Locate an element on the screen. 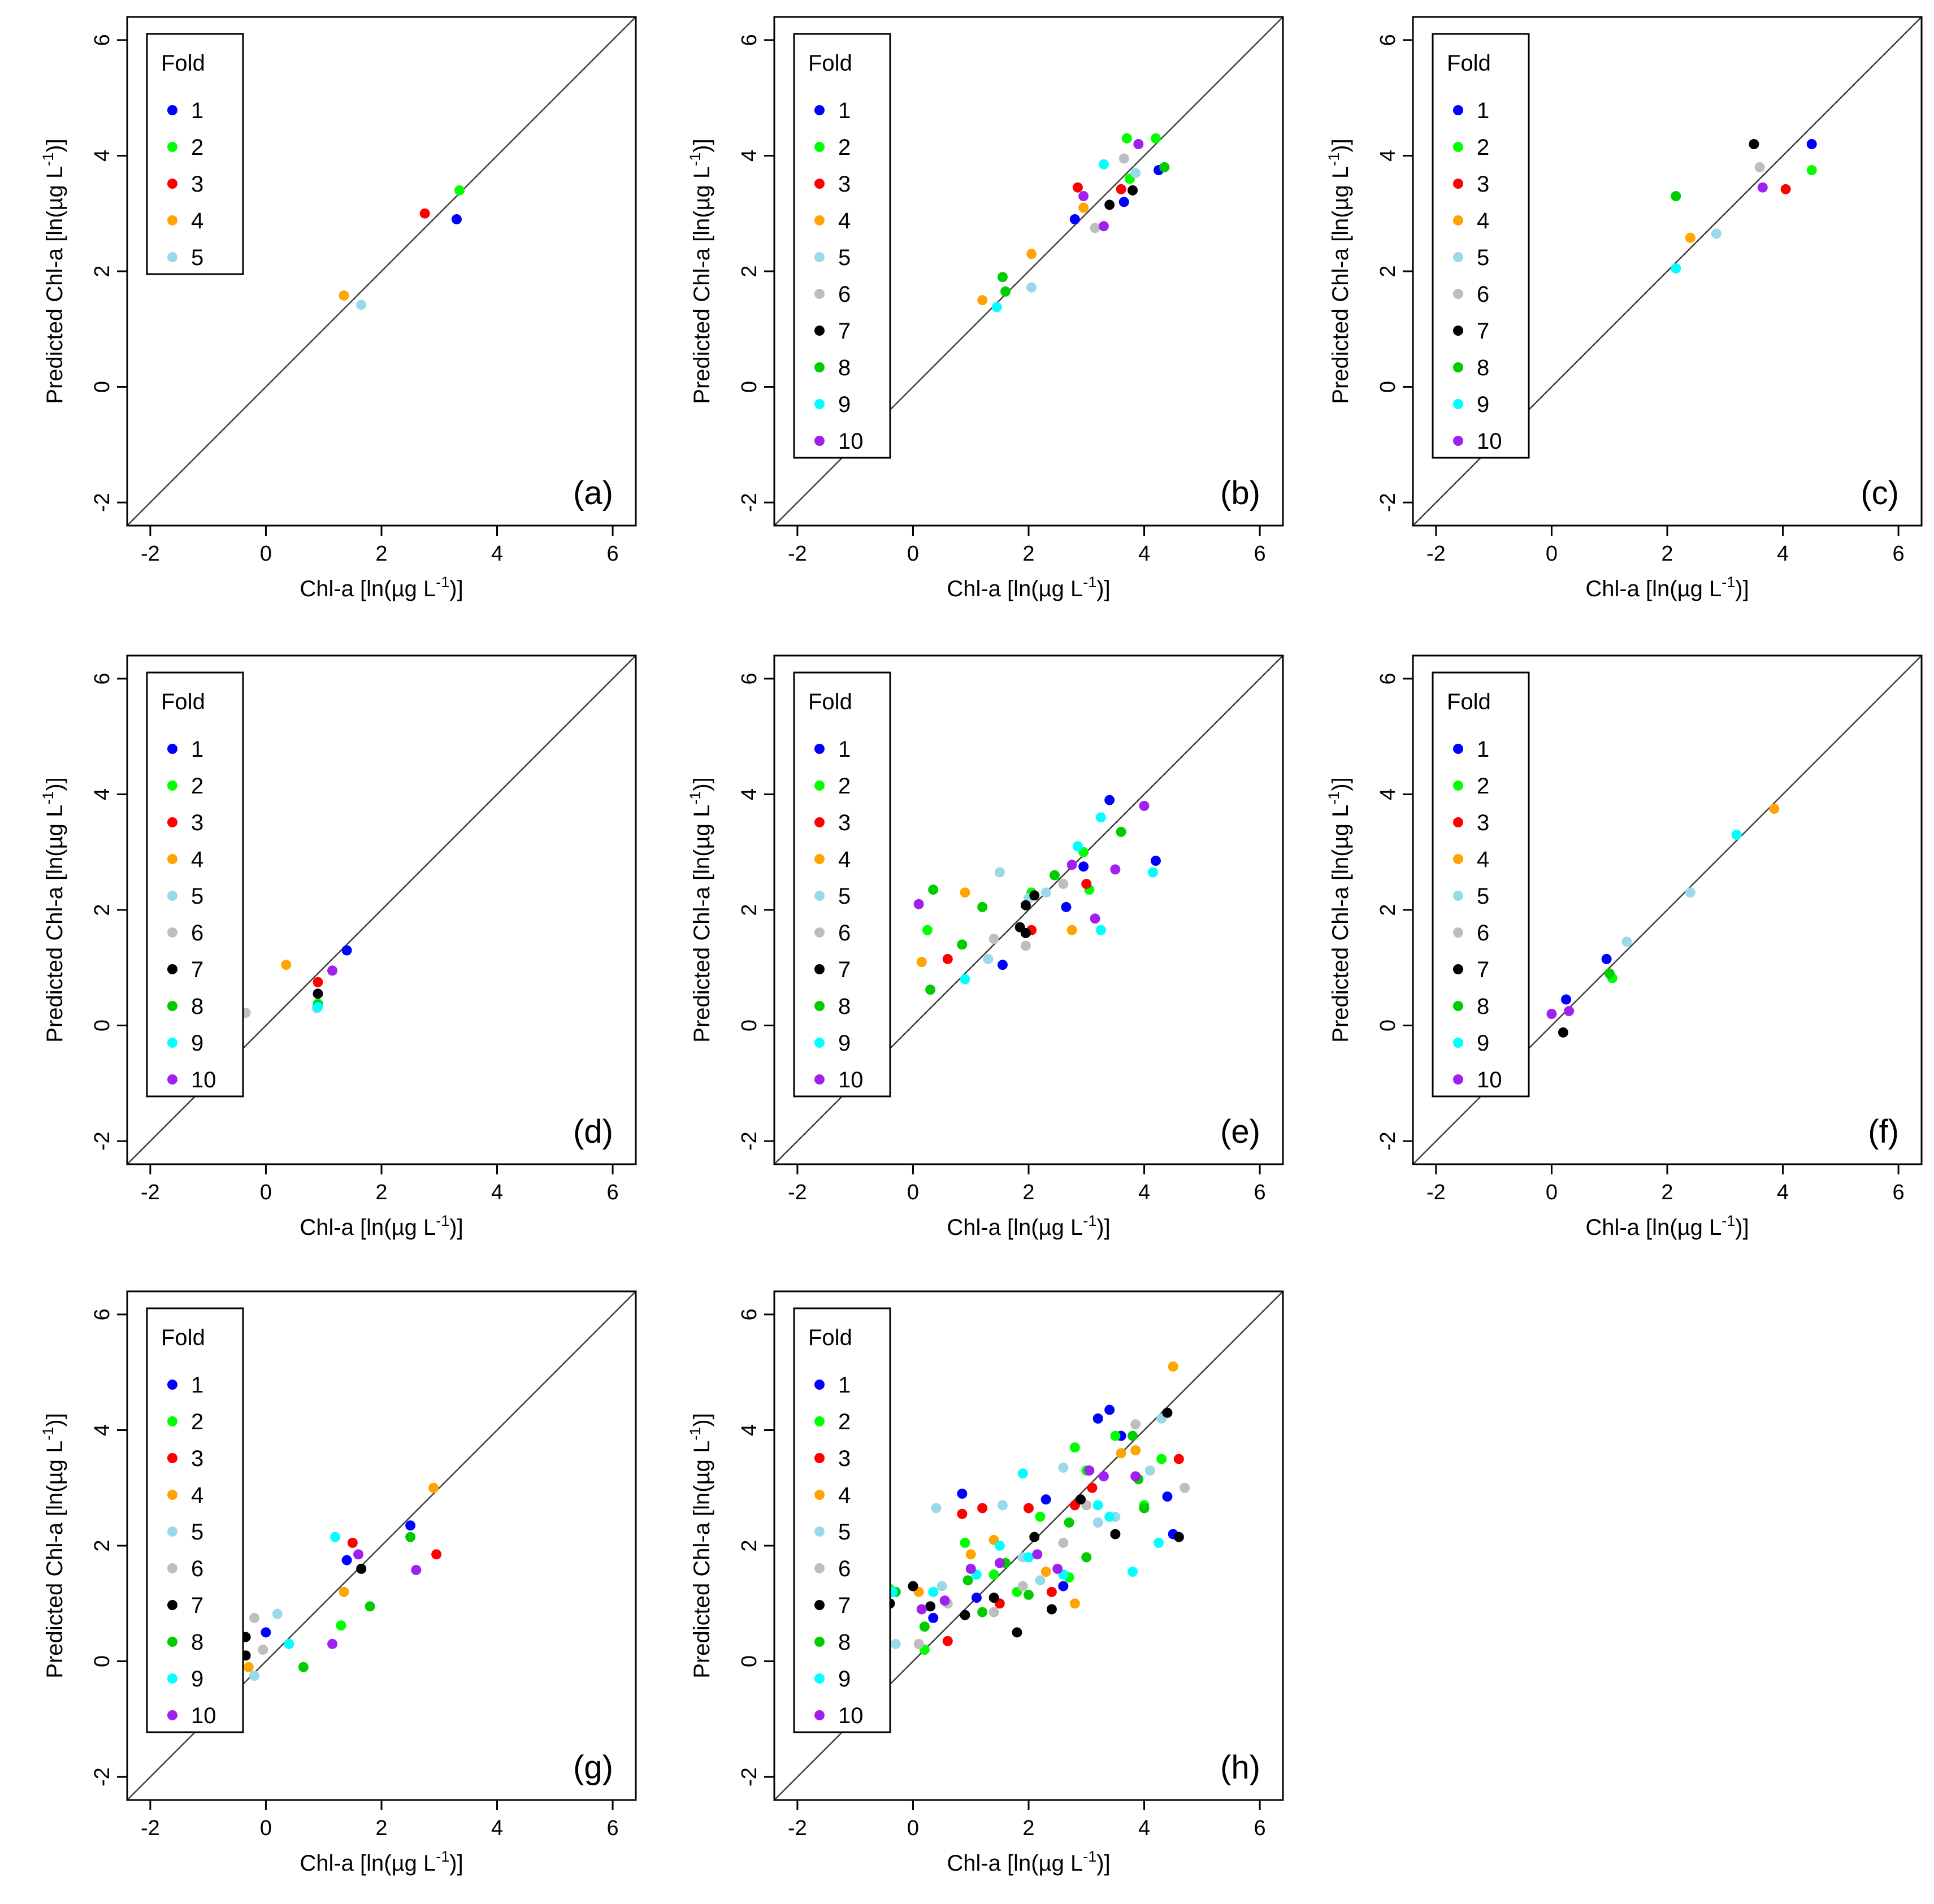  y-tick-label: -2 is located at coordinates (102, 1776).